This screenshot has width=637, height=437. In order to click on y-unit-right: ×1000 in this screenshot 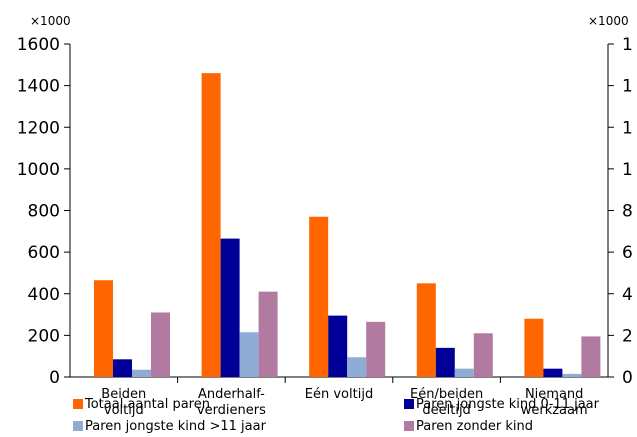, I will do `click(608, 21)`.